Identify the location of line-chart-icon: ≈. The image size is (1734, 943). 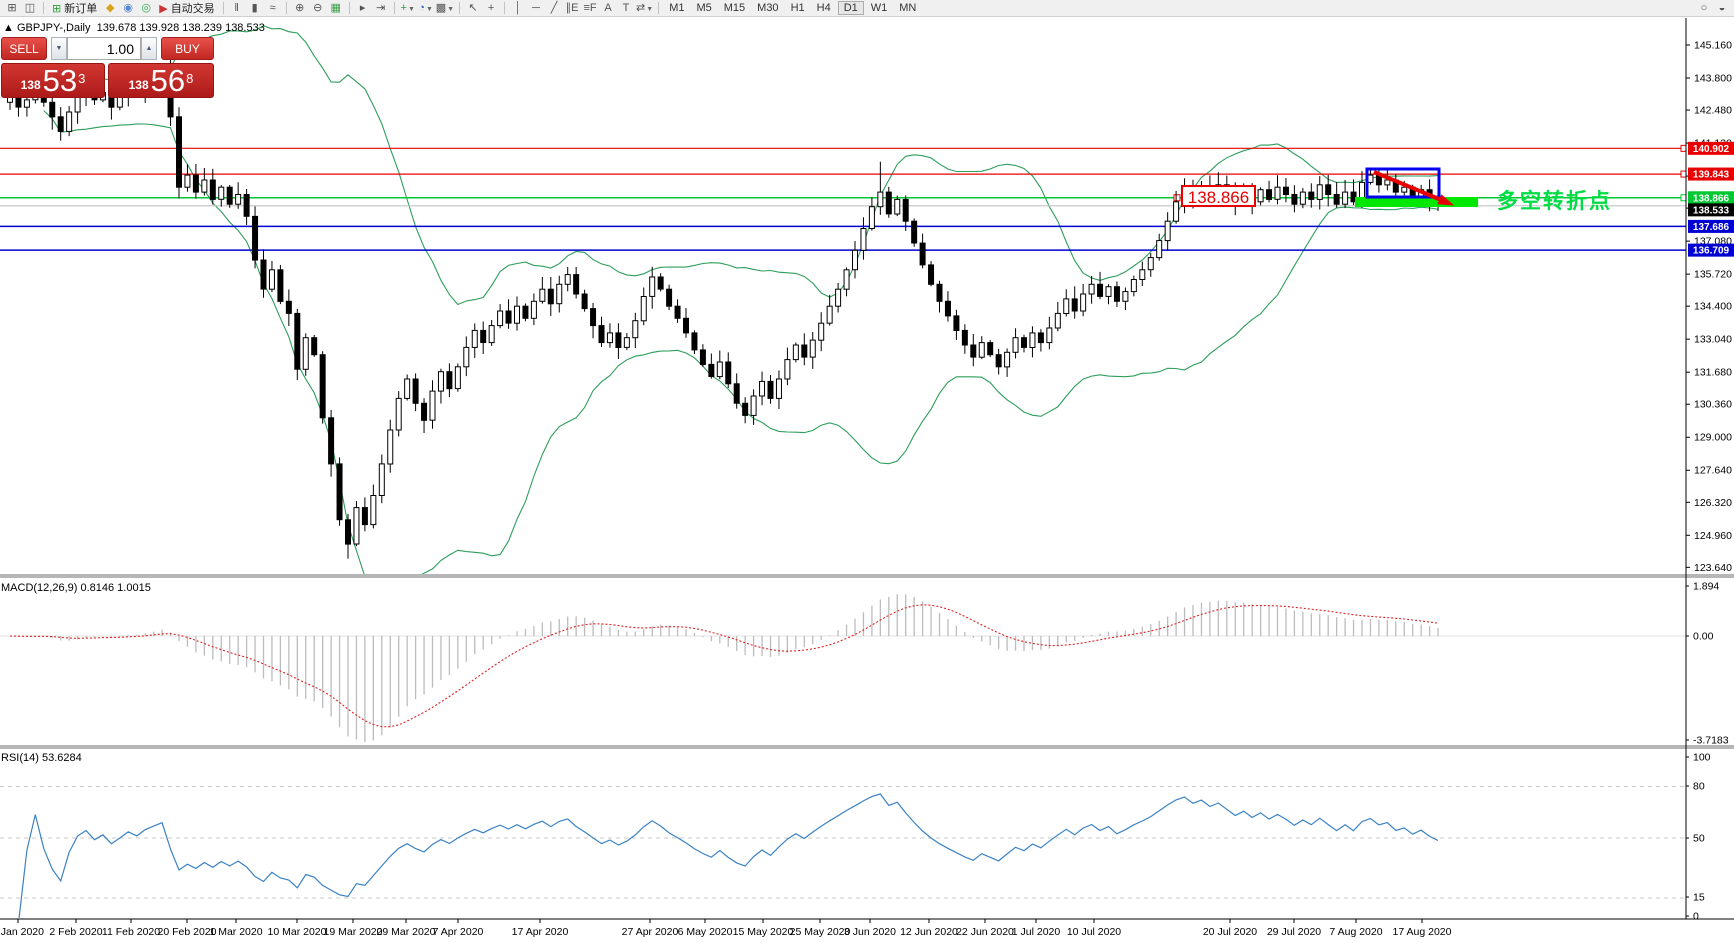
(273, 8).